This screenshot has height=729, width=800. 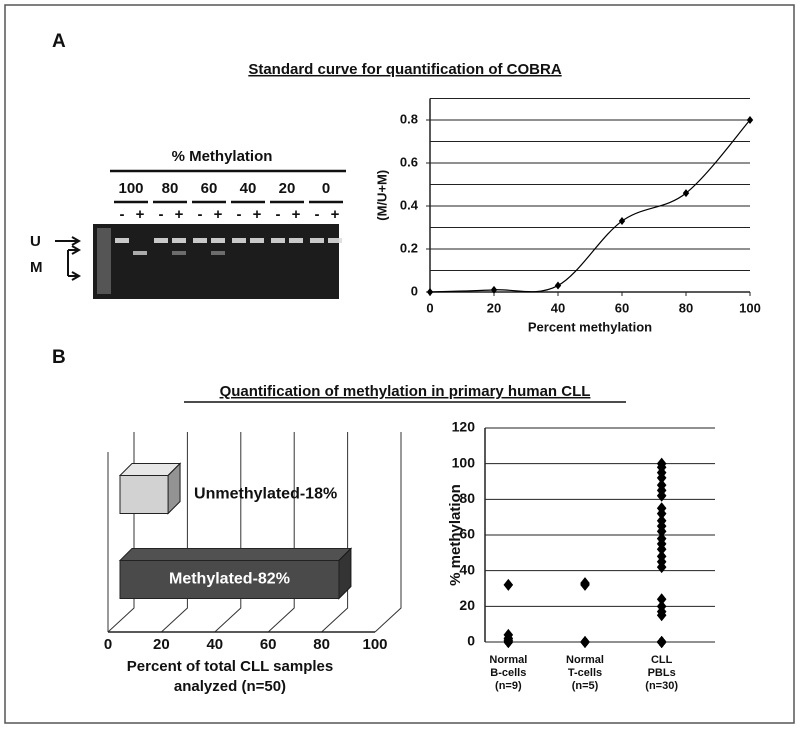 What do you see at coordinates (414, 290) in the screenshot?
I see `y-tick-label: 0` at bounding box center [414, 290].